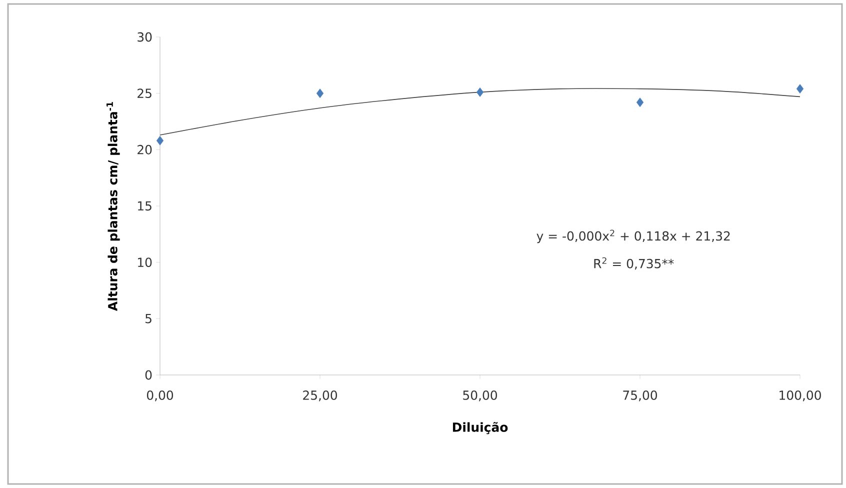 Image resolution: width=846 pixels, height=488 pixels. I want to click on x-tick-label: 25,00, so click(320, 396).